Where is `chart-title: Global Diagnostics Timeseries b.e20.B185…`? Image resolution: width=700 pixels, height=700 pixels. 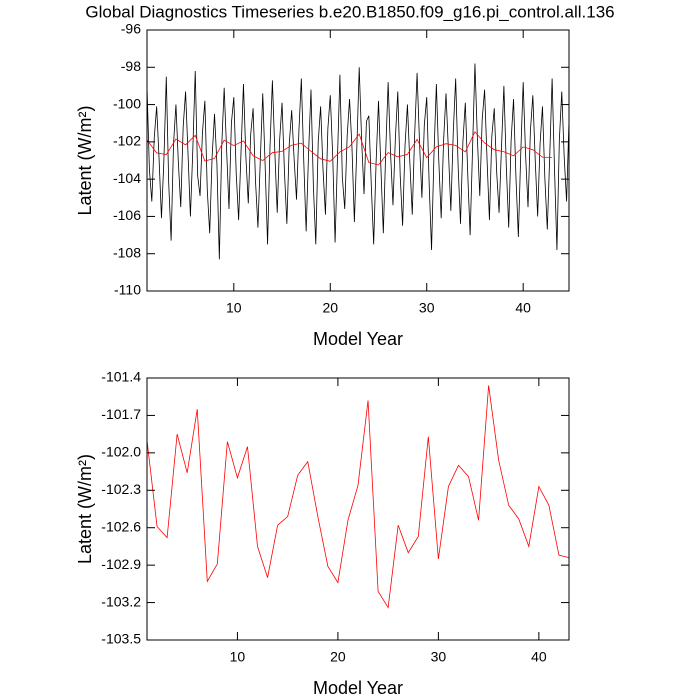
chart-title: Global Diagnostics Timeseries b.e20.B185… is located at coordinates (349, 11).